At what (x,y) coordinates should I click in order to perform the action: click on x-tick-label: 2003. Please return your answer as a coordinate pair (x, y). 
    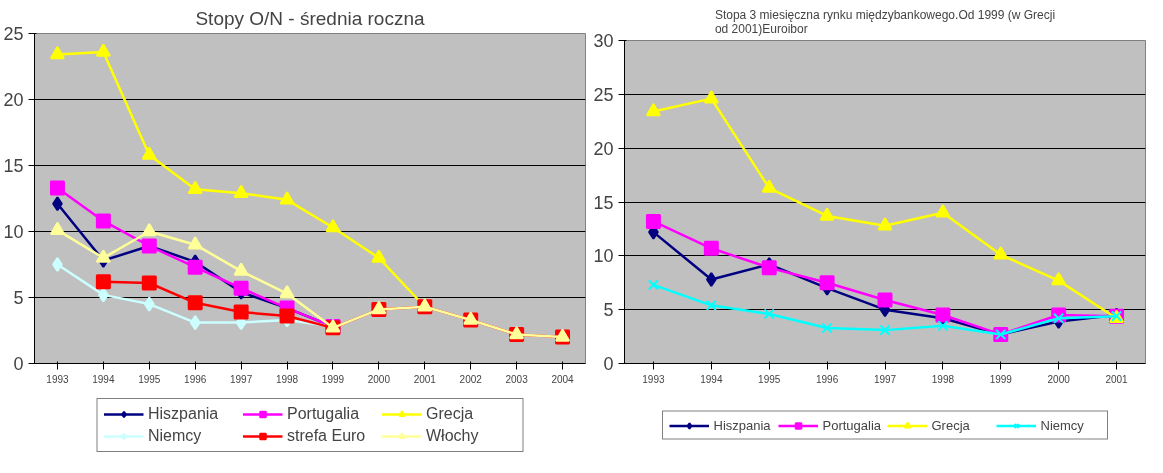
    Looking at the image, I should click on (517, 379).